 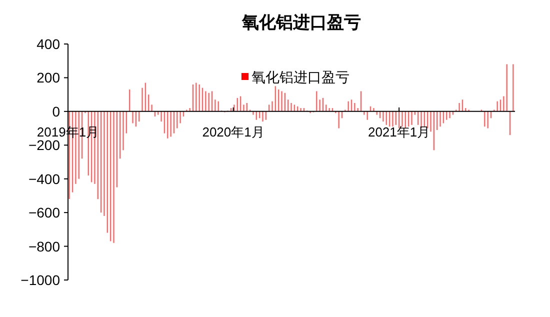 I want to click on y-tick-label: 400, so click(x=48, y=44).